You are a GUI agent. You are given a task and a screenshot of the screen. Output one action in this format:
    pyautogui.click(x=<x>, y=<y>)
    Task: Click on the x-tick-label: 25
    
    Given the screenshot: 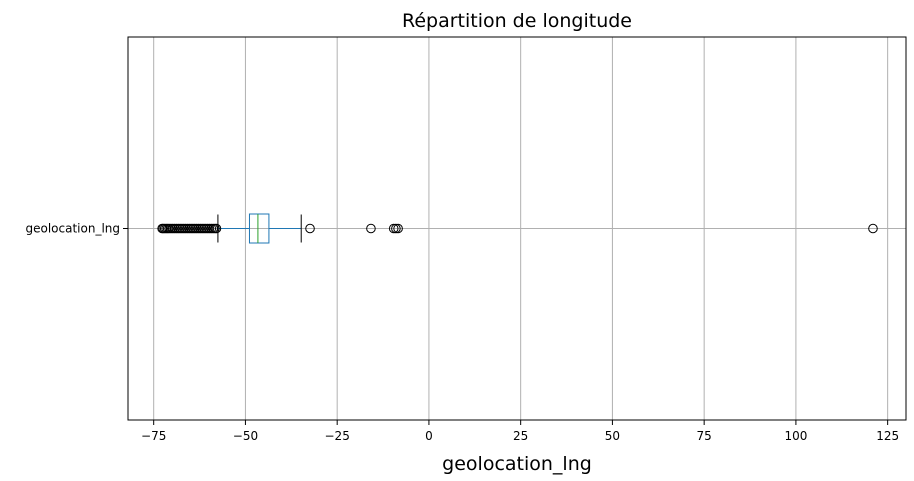 What is the action you would take?
    pyautogui.click(x=520, y=436)
    